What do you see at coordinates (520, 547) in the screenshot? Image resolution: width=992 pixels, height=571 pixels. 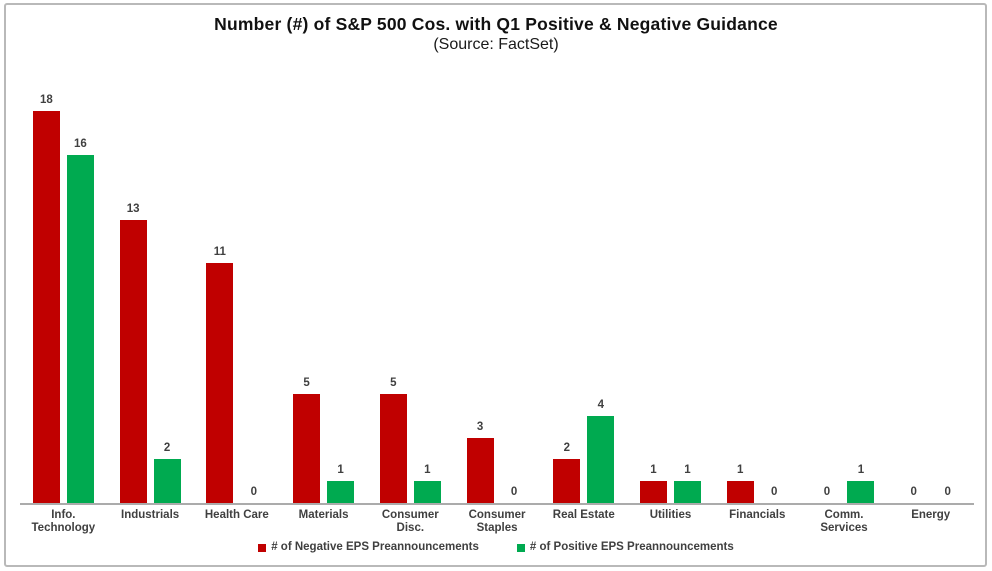 I see `legend-swatch-positive-icon` at bounding box center [520, 547].